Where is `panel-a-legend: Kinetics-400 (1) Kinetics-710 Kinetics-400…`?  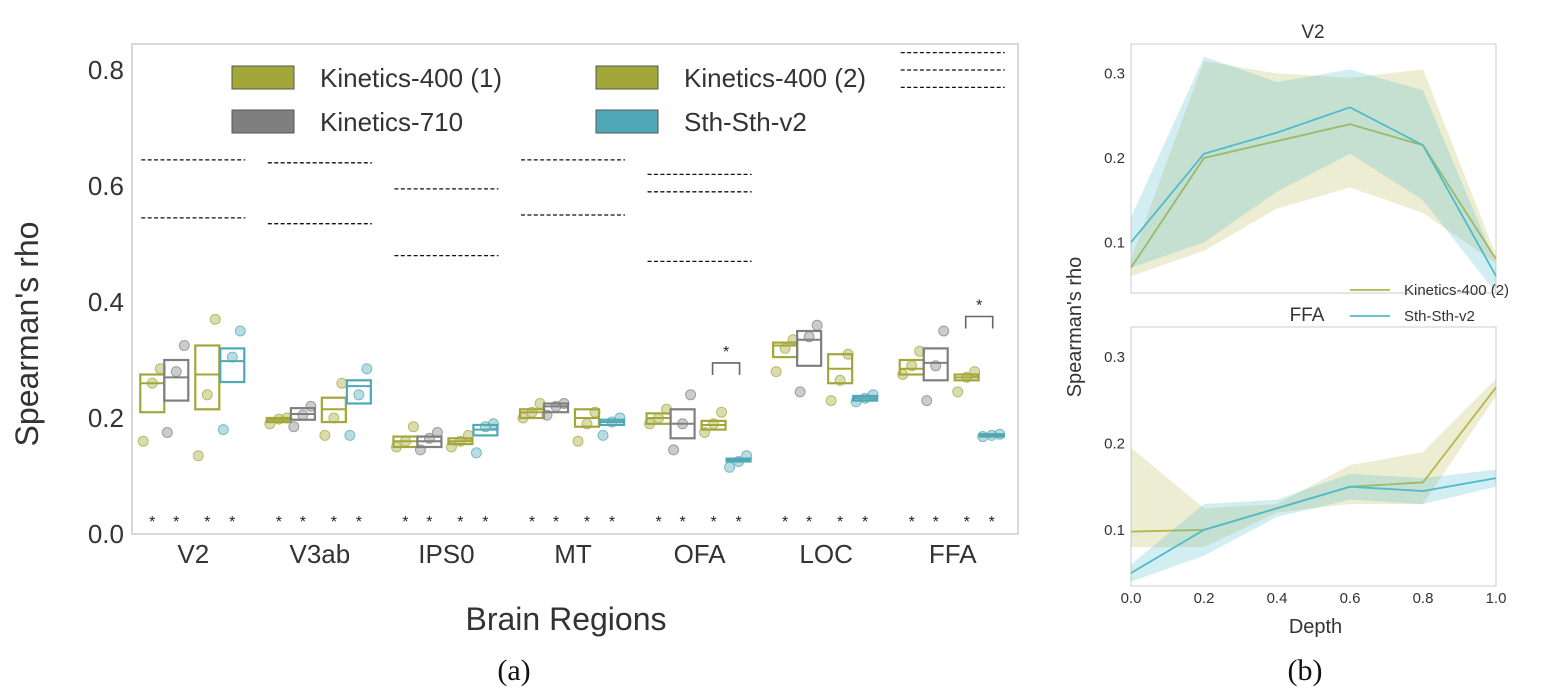
panel-a-legend: Kinetics-400 (1) Kinetics-710 Kinetics-400… is located at coordinates (548, 100).